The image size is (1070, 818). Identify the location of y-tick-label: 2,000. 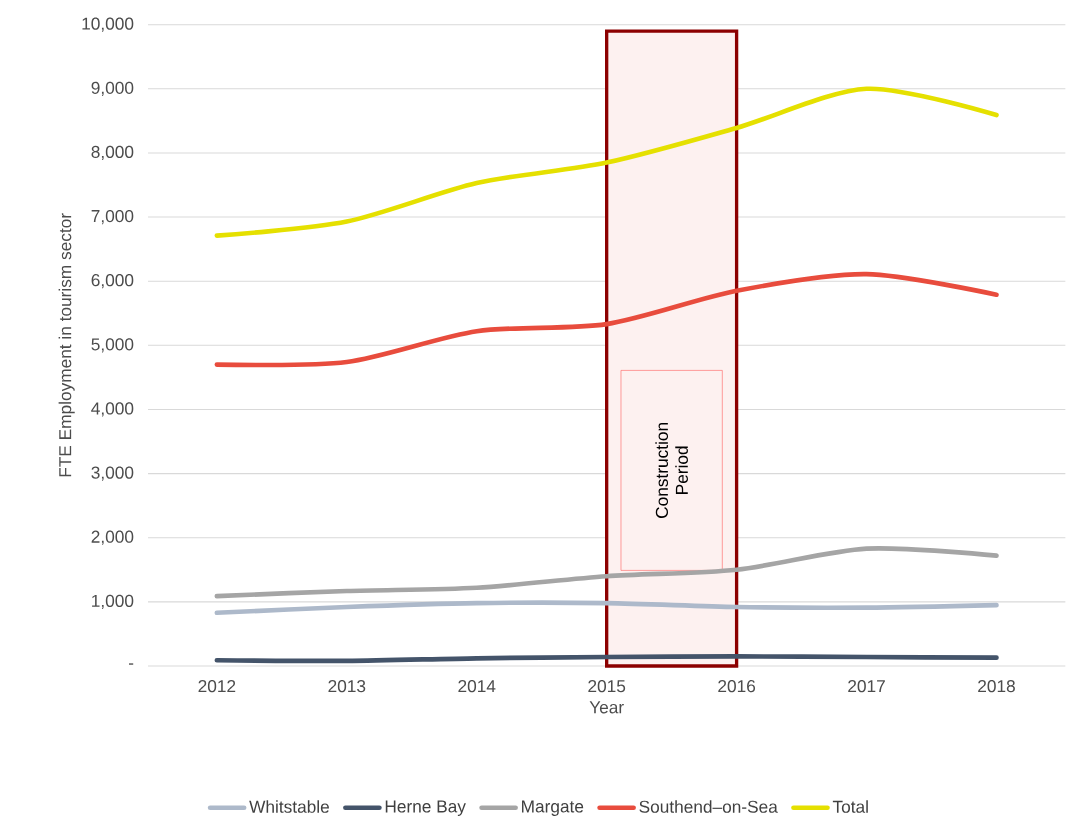
(112, 537).